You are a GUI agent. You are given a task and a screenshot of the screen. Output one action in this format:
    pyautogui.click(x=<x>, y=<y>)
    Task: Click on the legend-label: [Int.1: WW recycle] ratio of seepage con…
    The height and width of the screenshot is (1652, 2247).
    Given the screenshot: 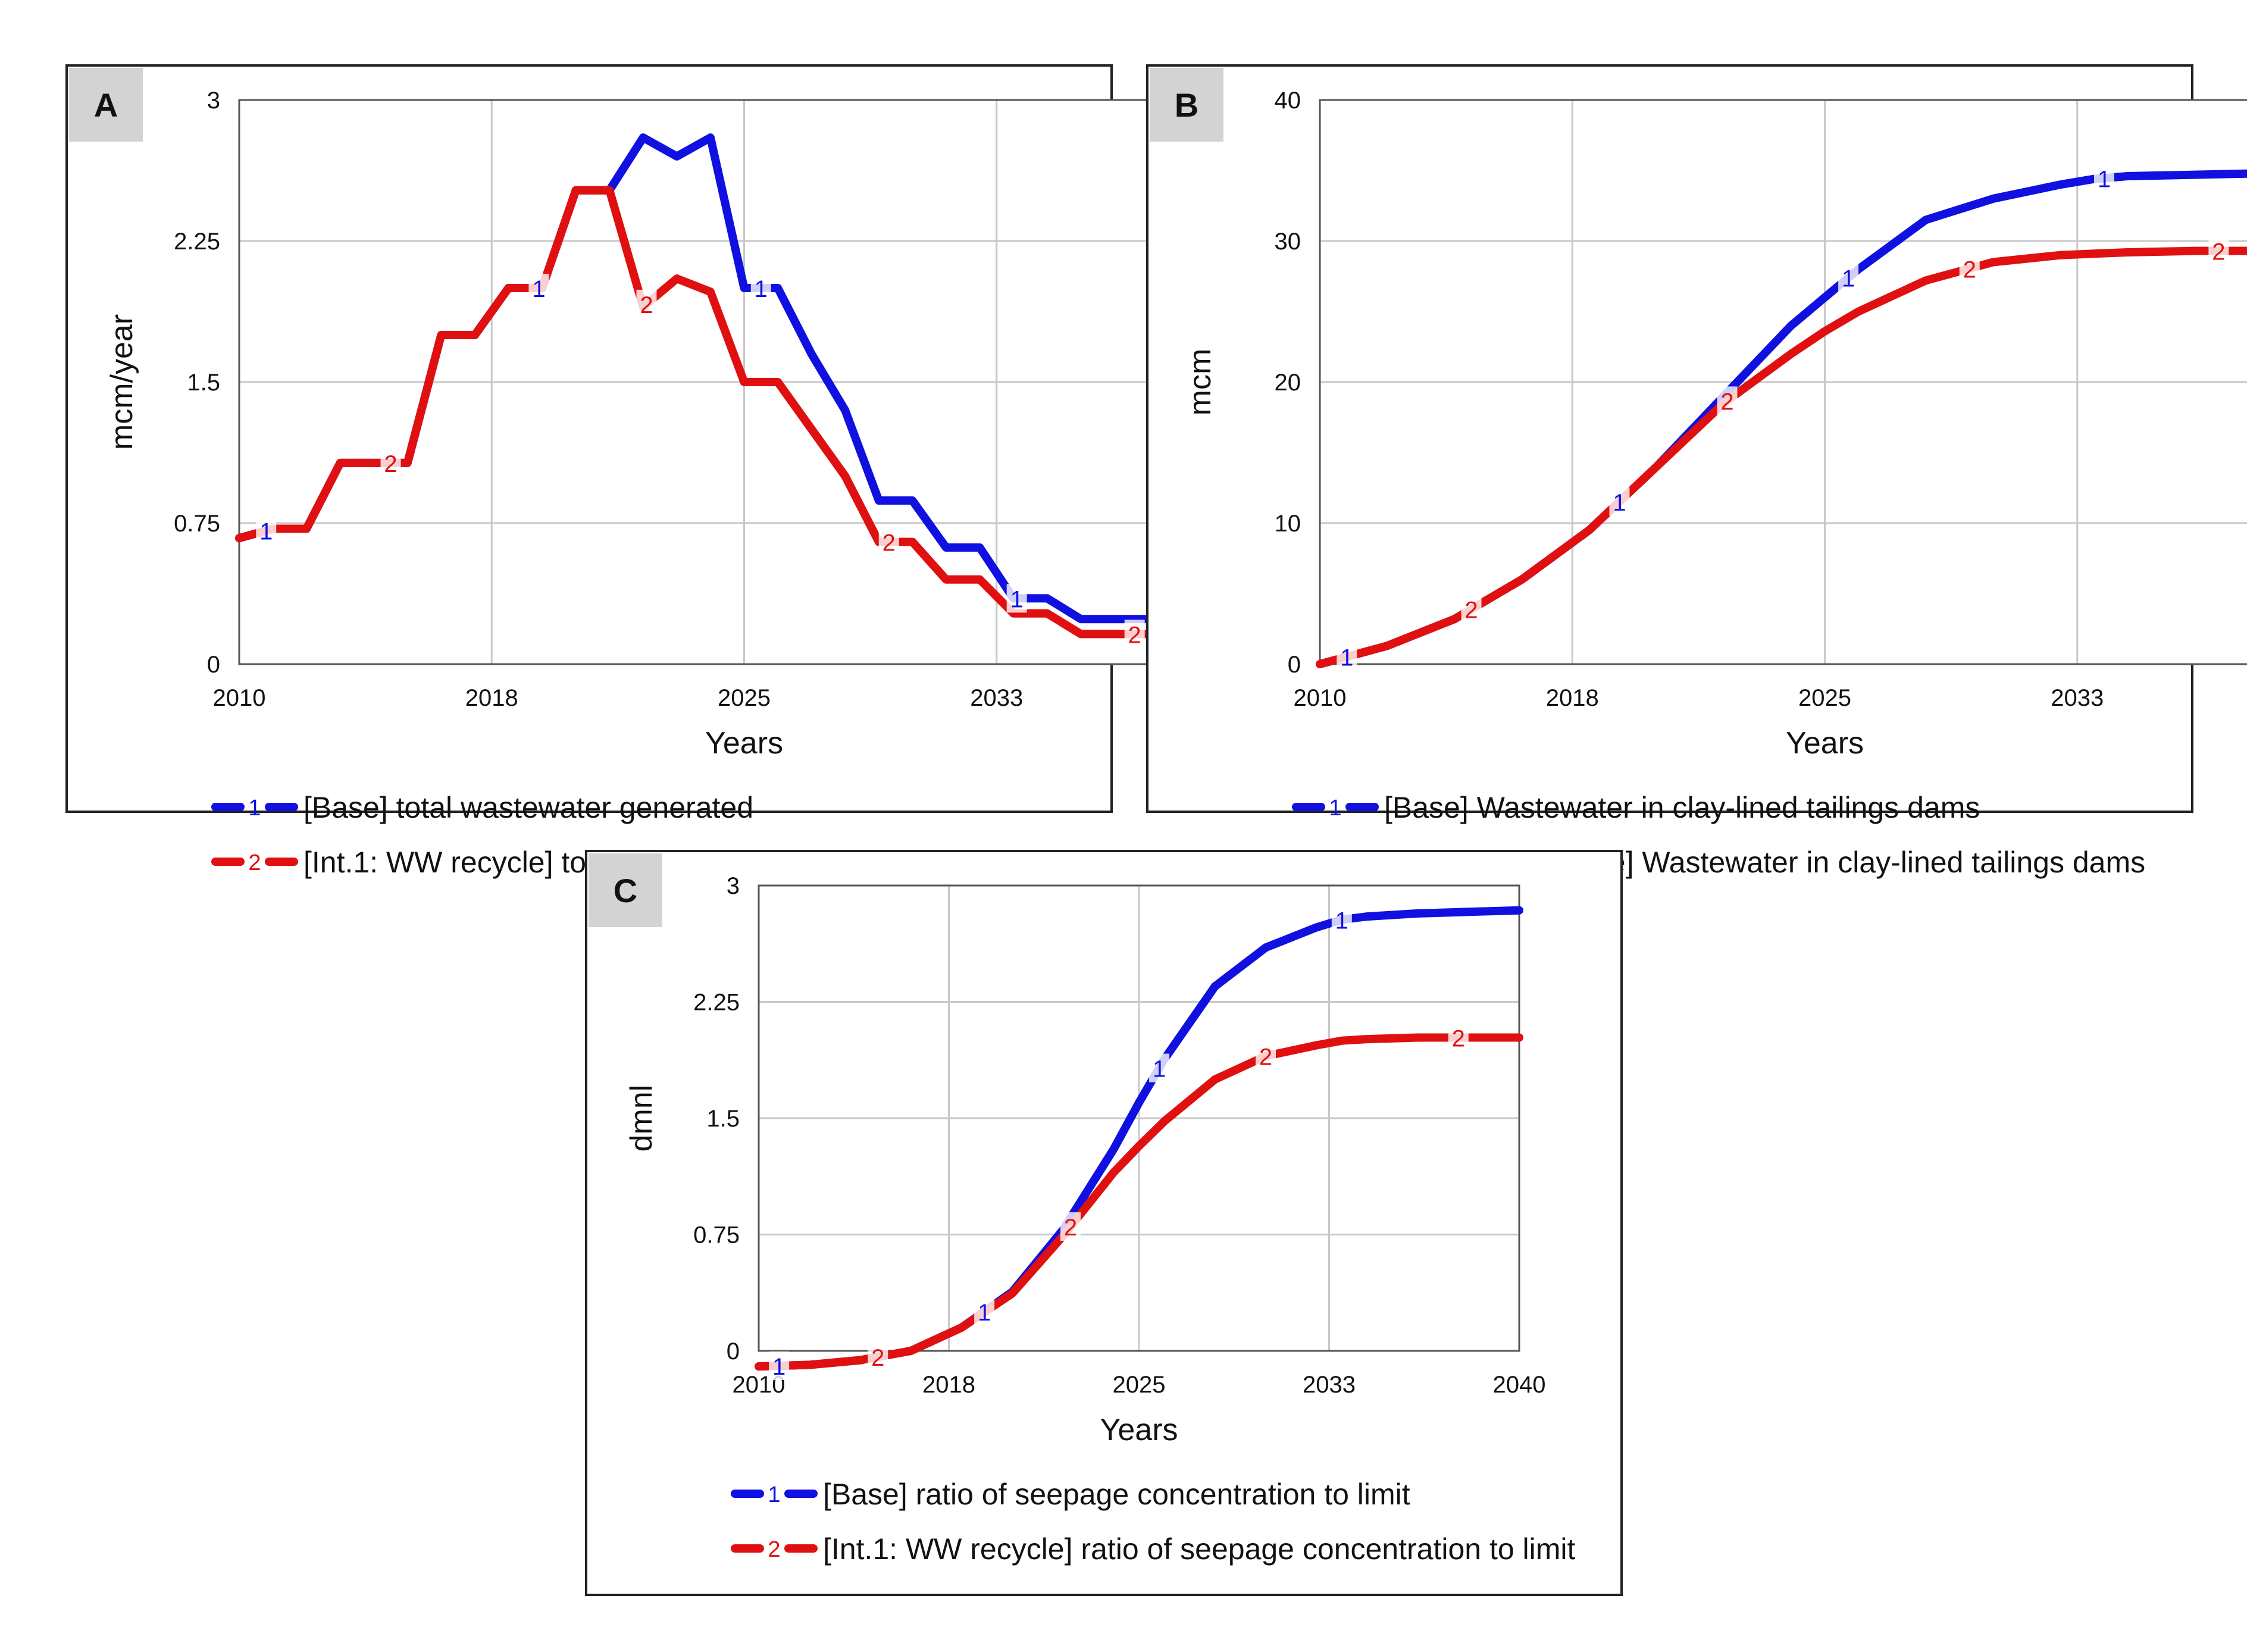 What is the action you would take?
    pyautogui.click(x=1199, y=1549)
    